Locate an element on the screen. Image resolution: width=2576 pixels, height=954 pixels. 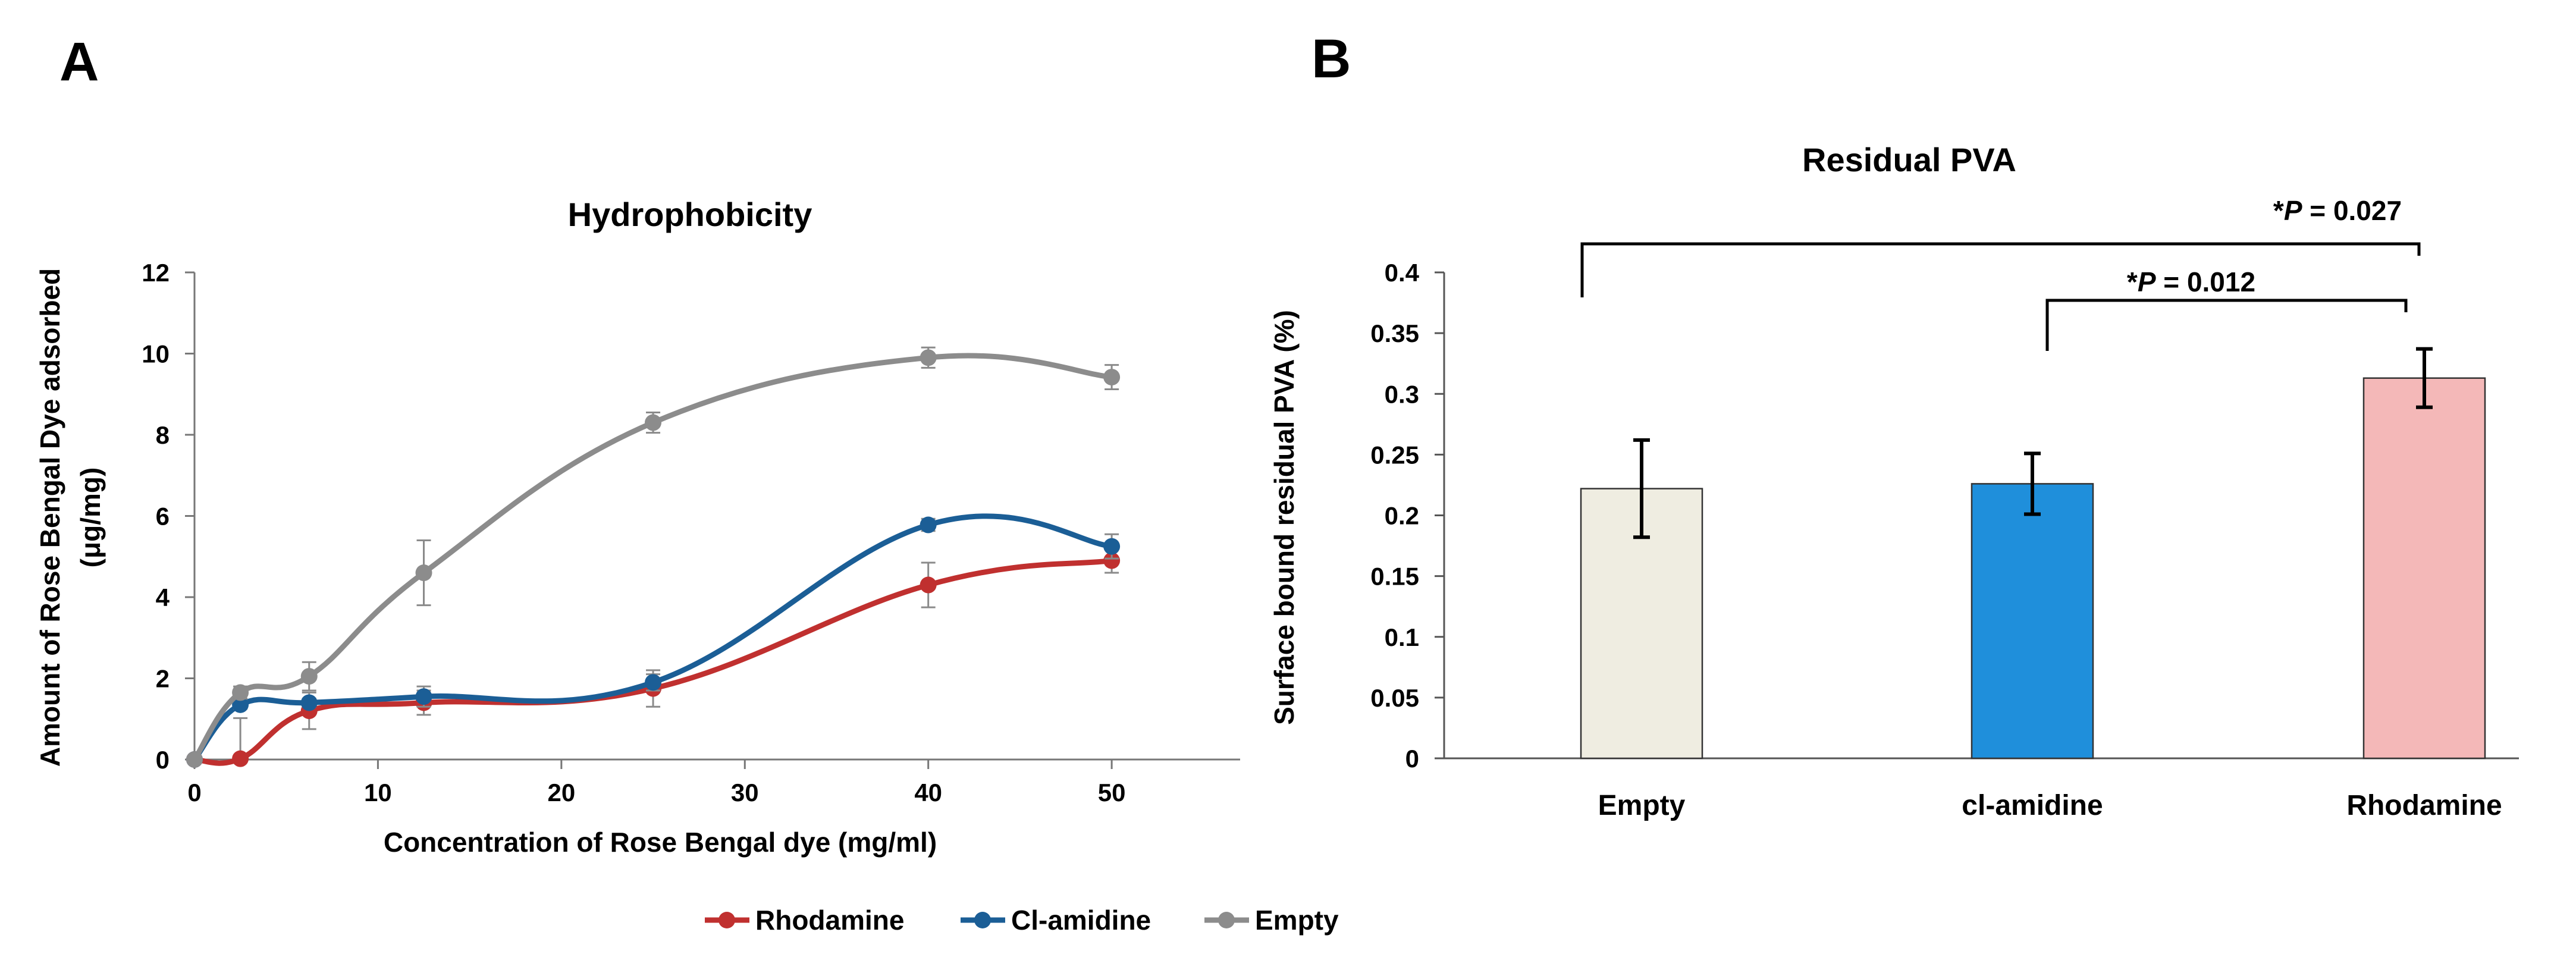
chart-a-legend: Rhodamine Cl-amidine Empty is located at coordinates (1022, 920).